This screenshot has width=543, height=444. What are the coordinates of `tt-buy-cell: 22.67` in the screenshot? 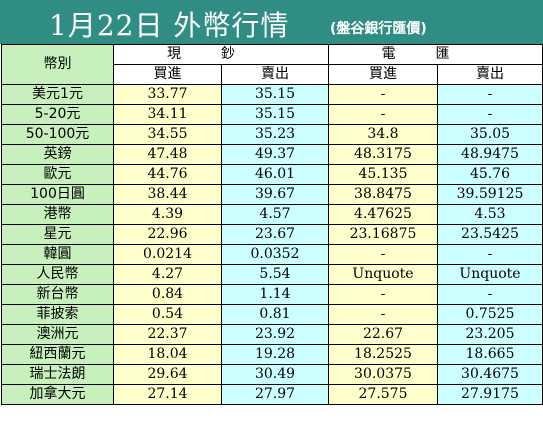 It's located at (383, 334).